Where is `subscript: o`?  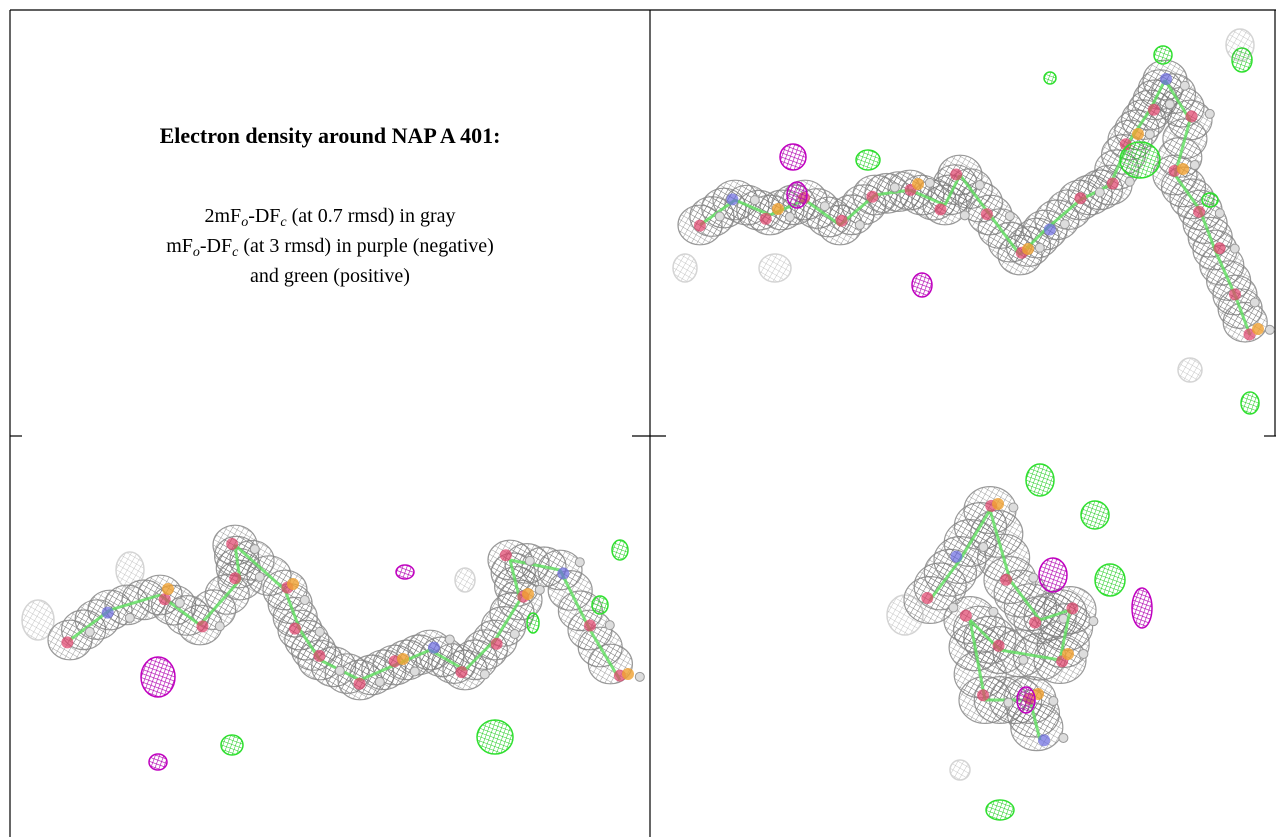
subscript: o is located at coordinates (196, 252).